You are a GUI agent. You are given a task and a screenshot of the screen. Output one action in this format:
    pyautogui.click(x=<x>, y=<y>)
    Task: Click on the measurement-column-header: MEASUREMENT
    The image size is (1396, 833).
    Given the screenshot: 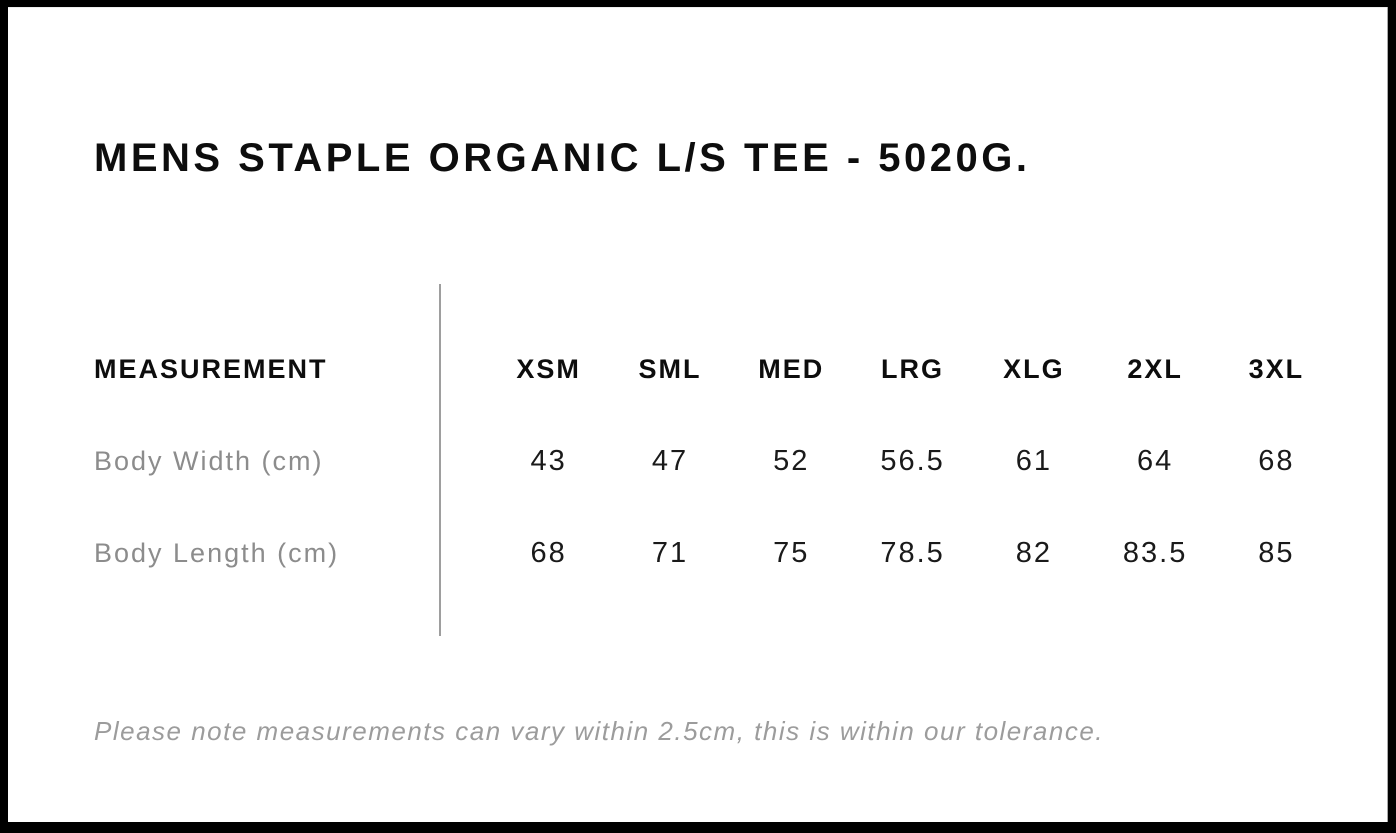 What is the action you would take?
    pyautogui.click(x=211, y=368)
    